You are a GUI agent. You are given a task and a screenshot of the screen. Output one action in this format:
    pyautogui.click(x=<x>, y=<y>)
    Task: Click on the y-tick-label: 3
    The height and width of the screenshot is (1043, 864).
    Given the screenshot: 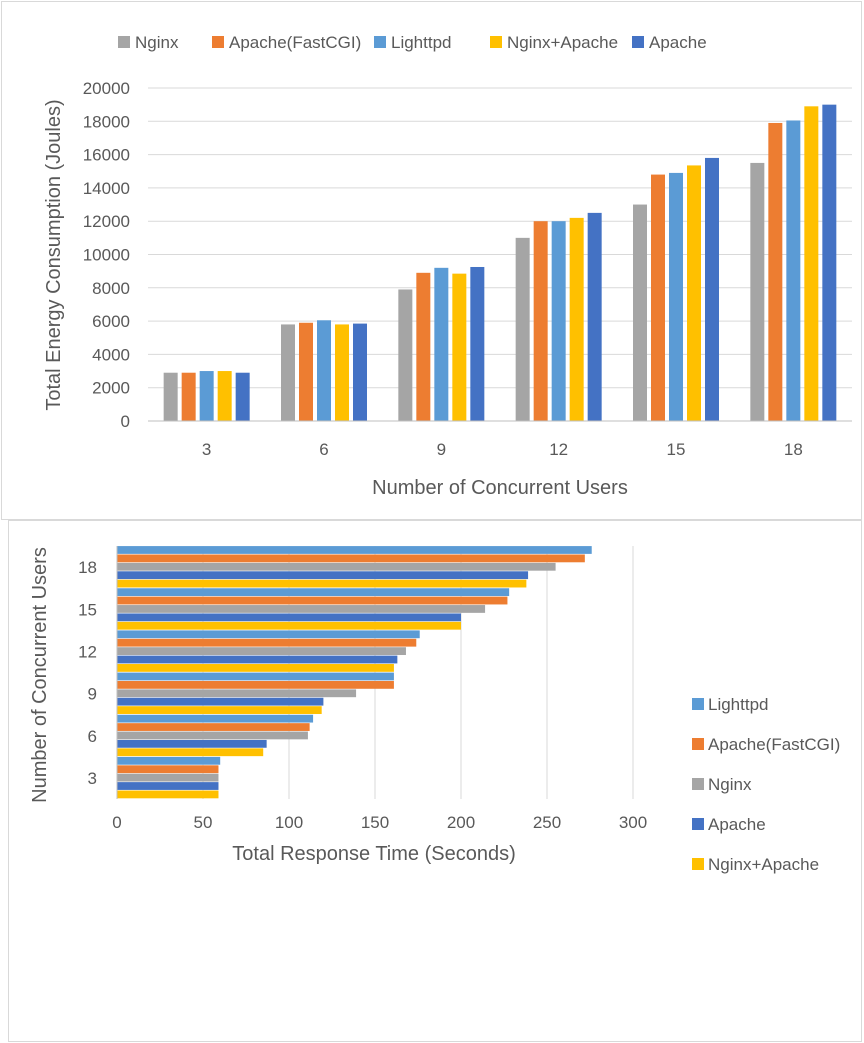 What is the action you would take?
    pyautogui.click(x=92, y=778)
    